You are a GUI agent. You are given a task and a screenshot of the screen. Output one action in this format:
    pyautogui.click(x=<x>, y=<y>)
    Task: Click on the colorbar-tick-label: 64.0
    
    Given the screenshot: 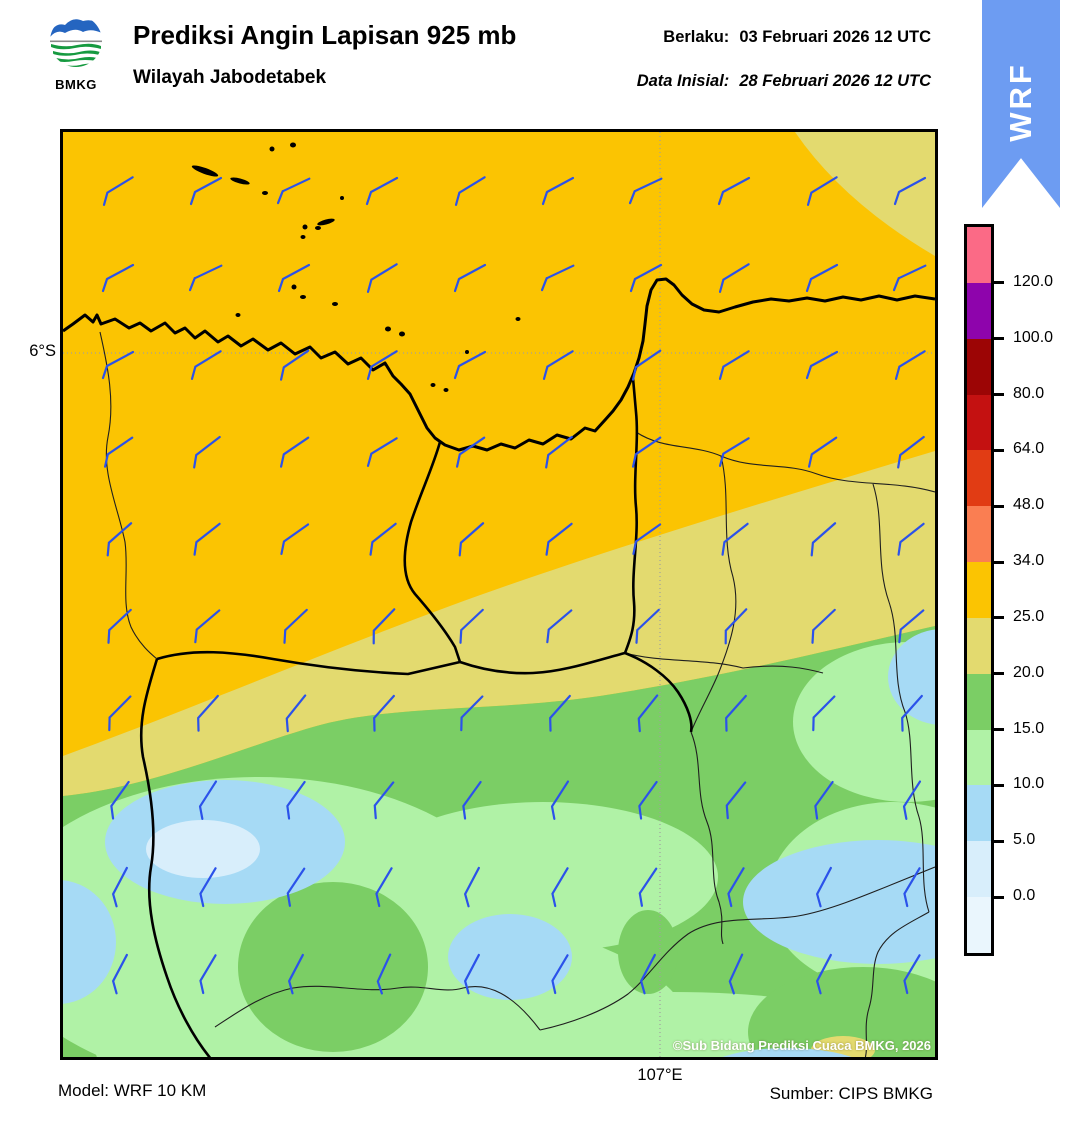 What is the action you would take?
    pyautogui.click(x=1029, y=449)
    